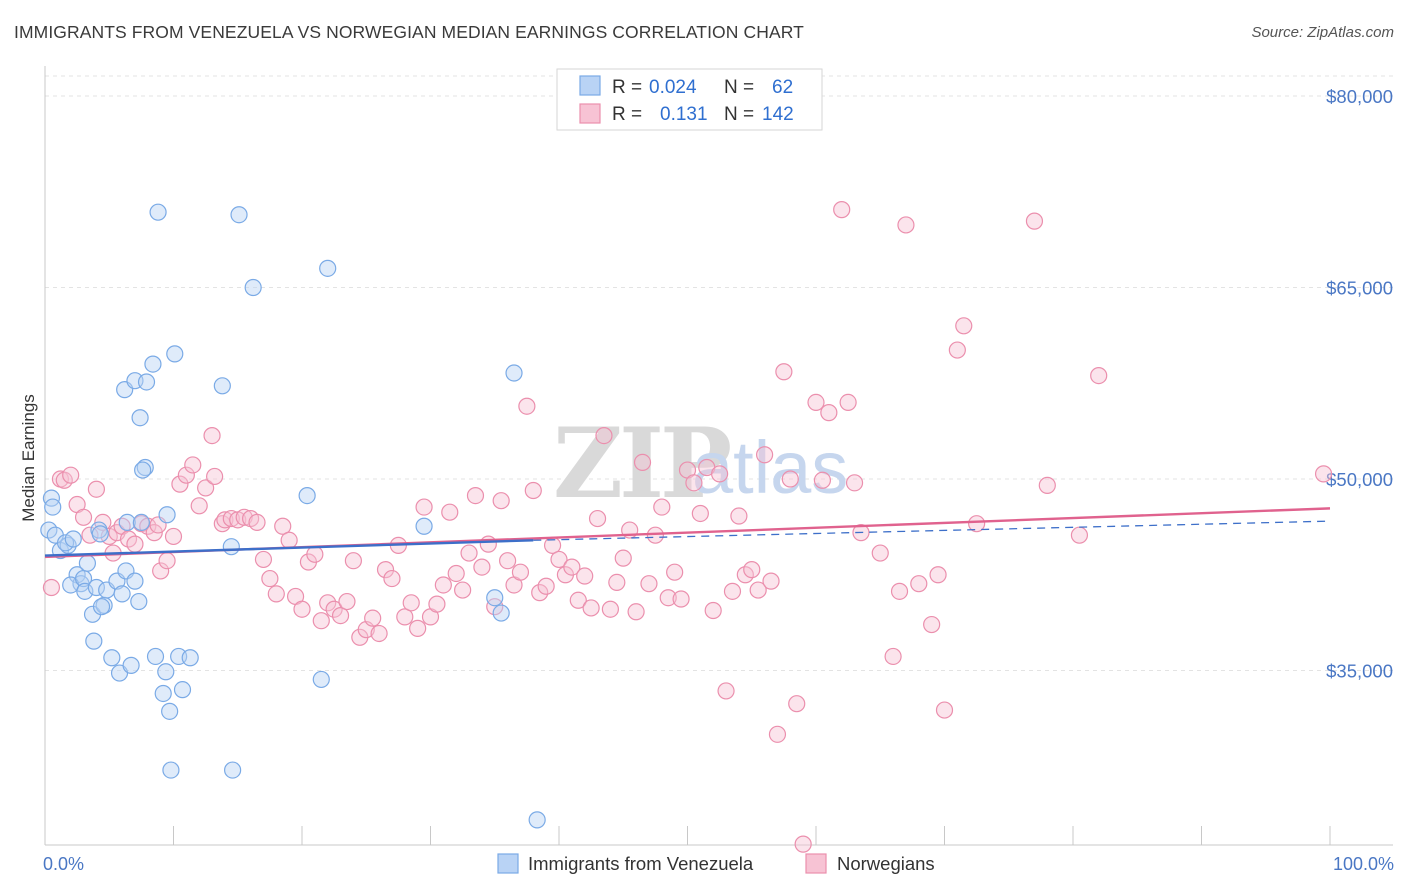 This screenshot has height=892, width=1406. Describe the element at coordinates (778, 114) in the screenshot. I see `legend-n-value-2: 142` at that location.